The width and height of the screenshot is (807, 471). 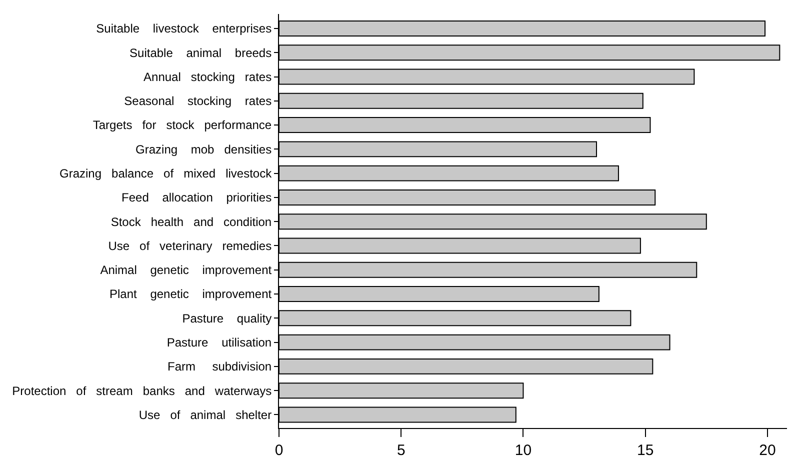 What do you see at coordinates (182, 125) in the screenshot?
I see `y-tick-label: Targets for stock performance` at bounding box center [182, 125].